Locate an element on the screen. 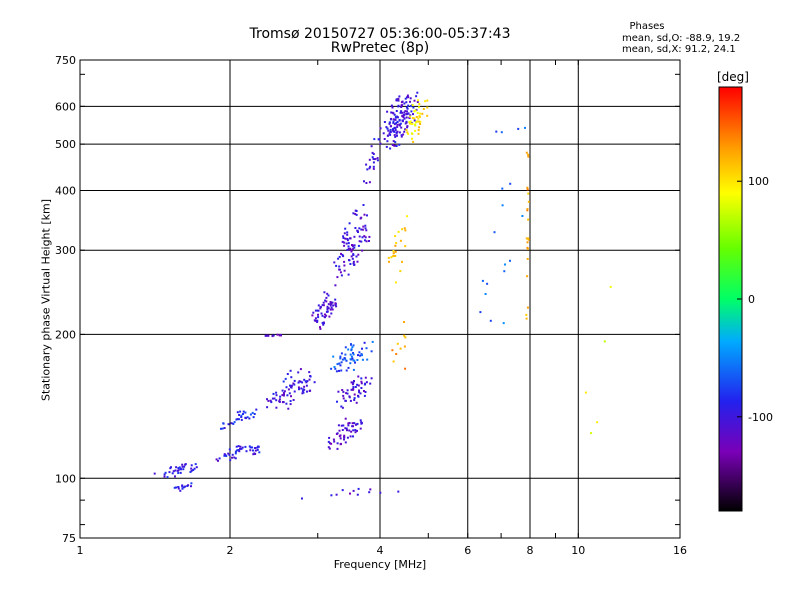 Image resolution: width=800 pixels, height=600 pixels. chart-subtitle: RwPretec (8p) is located at coordinates (380, 48).